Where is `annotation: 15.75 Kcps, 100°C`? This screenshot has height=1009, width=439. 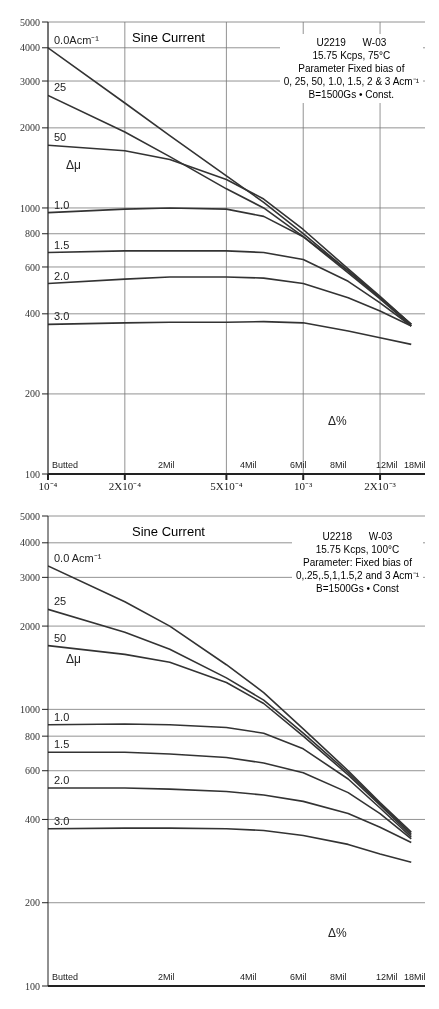
annotation: 15.75 Kcps, 100°C is located at coordinates (357, 549).